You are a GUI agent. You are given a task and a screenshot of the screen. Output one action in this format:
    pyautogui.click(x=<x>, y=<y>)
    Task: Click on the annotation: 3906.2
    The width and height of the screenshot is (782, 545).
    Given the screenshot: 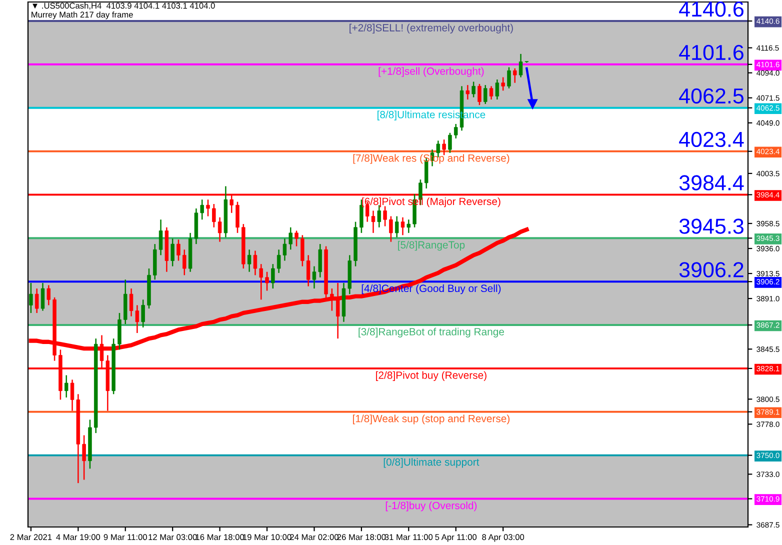 What is the action you would take?
    pyautogui.click(x=711, y=270)
    